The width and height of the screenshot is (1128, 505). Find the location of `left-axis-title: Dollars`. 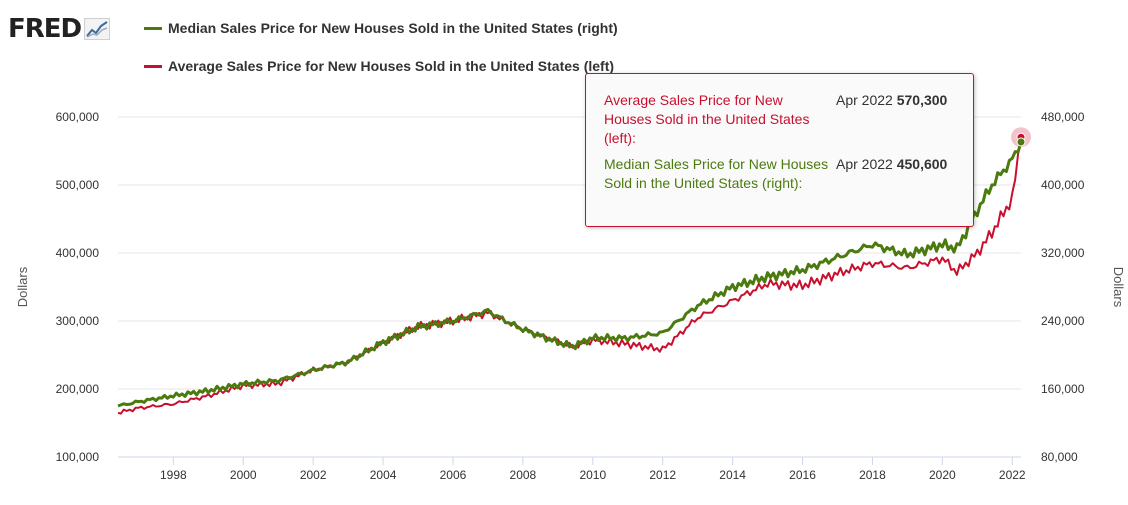

left-axis-title: Dollars is located at coordinates (22, 286).